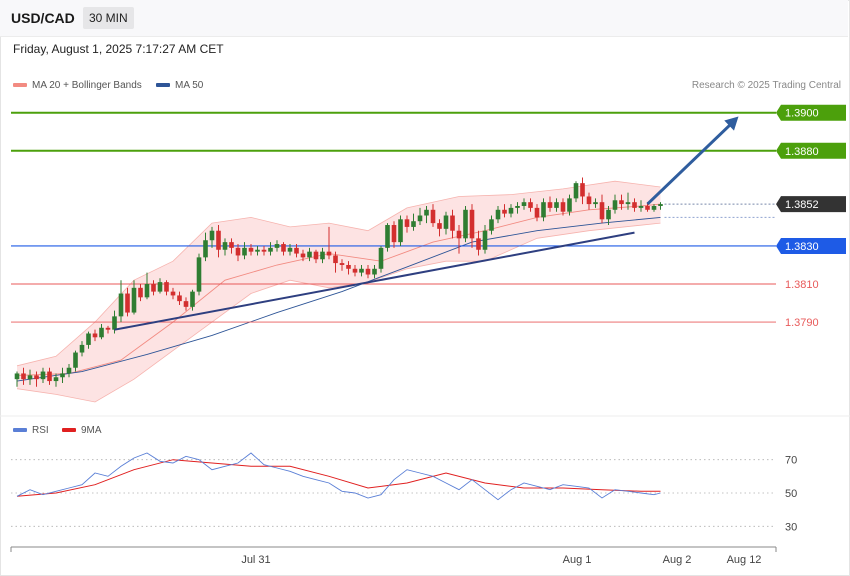  I want to click on header-bar: USD/CAD 30 MIN, so click(424, 18).